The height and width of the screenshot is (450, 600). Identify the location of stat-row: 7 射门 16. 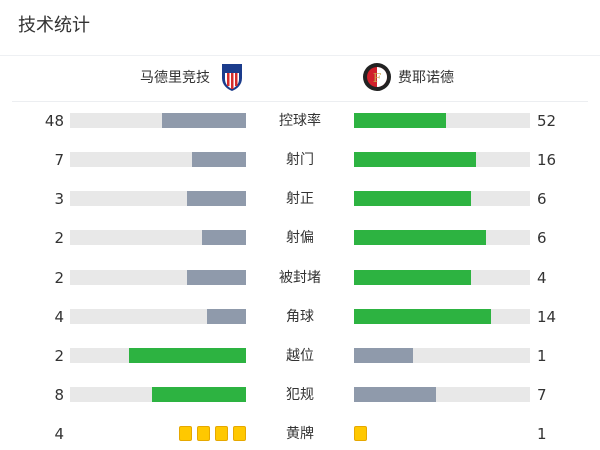
(300, 160).